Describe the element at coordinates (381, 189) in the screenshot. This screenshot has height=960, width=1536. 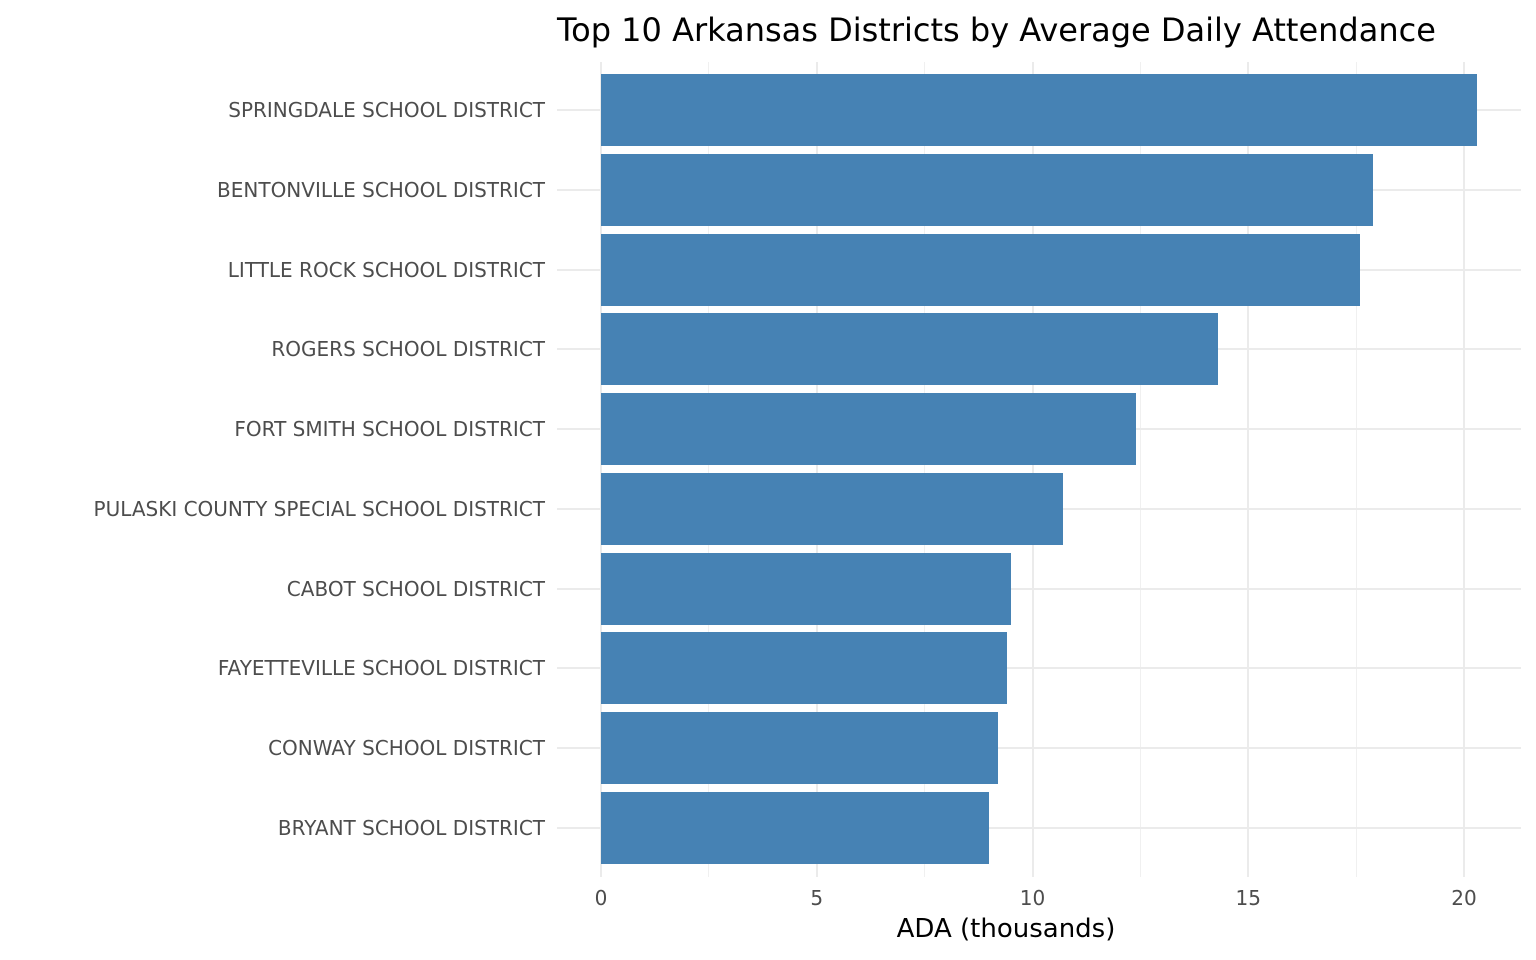
I see `y-axis-label: BENTONVILLE SCHOOL DISTRICT` at that location.